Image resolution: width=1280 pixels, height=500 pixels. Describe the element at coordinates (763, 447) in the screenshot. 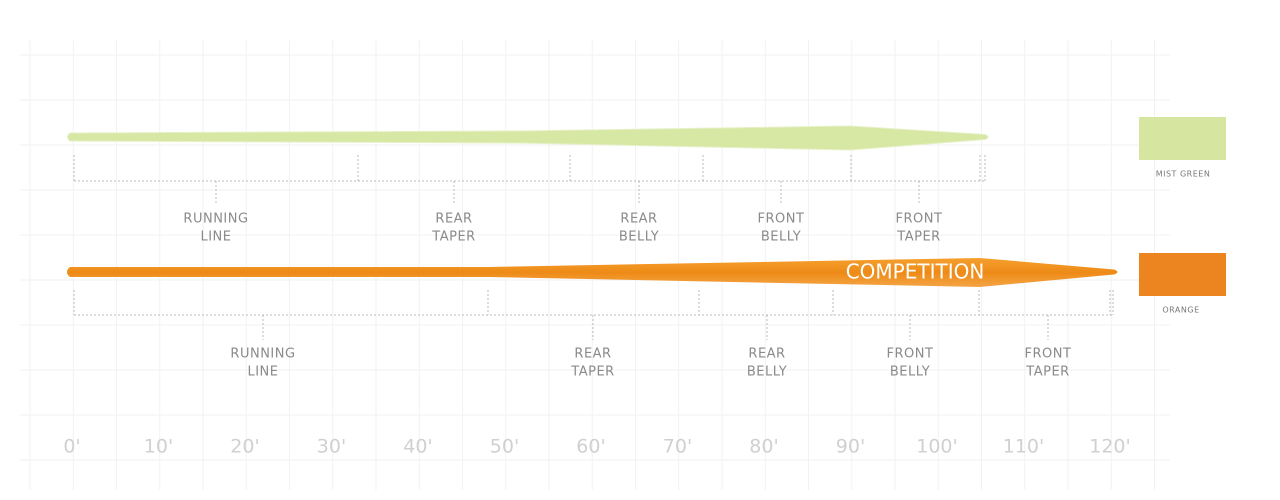

I see `axis-label: 80'` at that location.